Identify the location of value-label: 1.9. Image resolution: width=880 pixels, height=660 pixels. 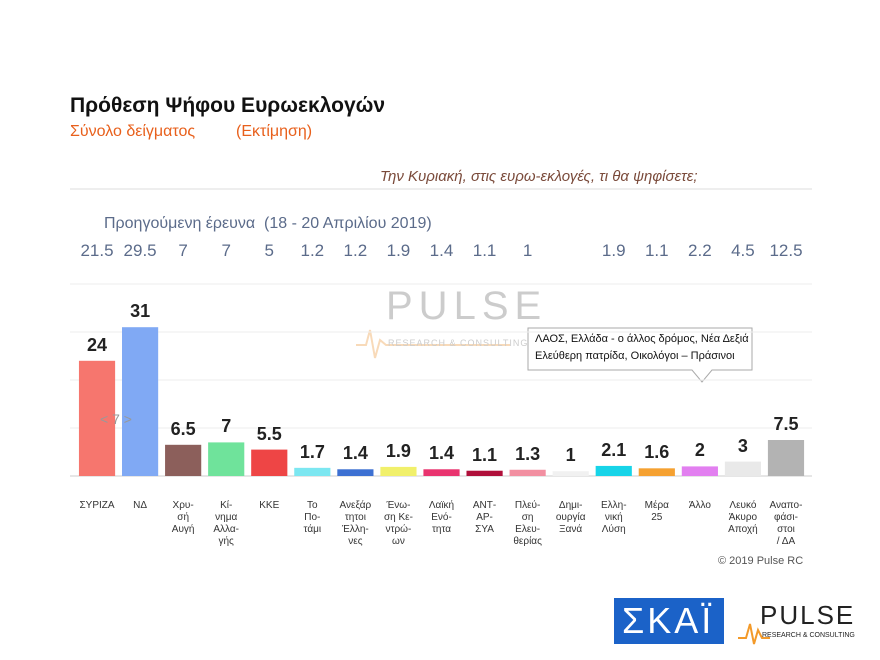
(398, 450).